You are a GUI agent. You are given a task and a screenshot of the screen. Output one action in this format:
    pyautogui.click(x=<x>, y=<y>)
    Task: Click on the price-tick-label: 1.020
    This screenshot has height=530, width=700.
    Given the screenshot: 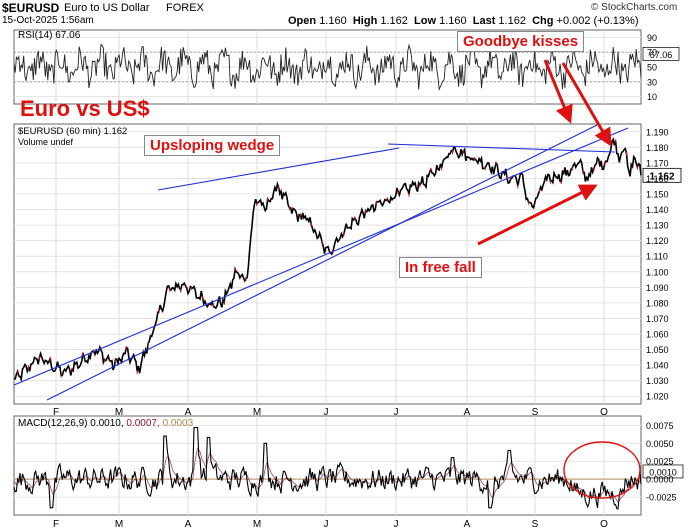 What is the action you would take?
    pyautogui.click(x=657, y=397)
    